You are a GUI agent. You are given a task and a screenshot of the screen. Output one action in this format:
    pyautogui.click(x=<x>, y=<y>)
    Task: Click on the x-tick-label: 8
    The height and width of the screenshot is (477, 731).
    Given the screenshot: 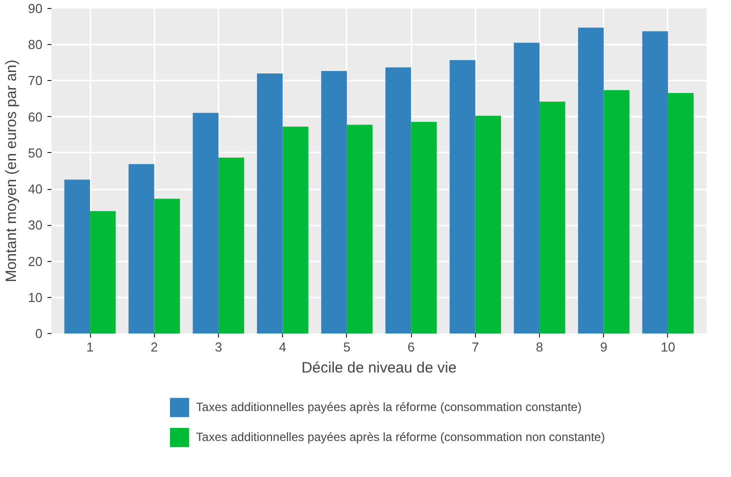 What is the action you would take?
    pyautogui.click(x=540, y=347)
    